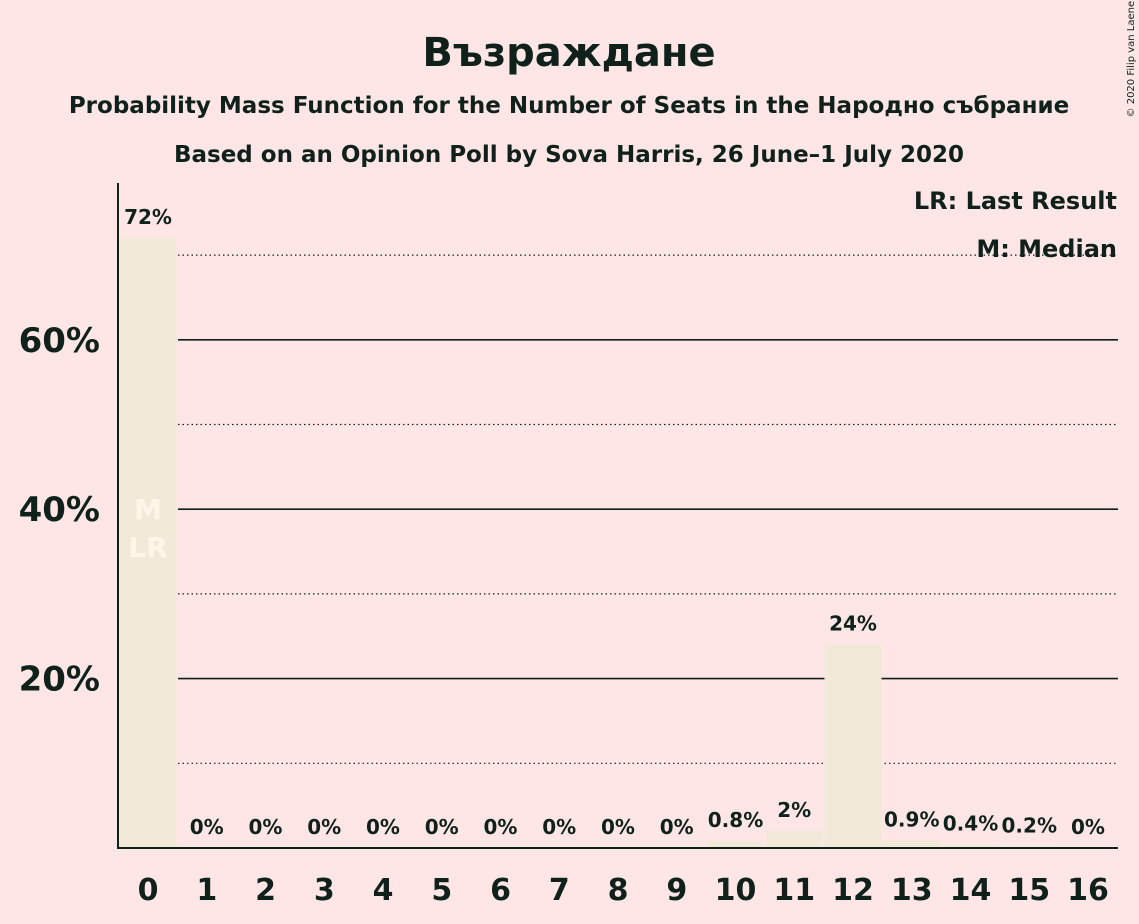 Image resolution: width=1139 pixels, height=924 pixels. Describe the element at coordinates (853, 624) in the screenshot. I see `bar-value-label-12: 24%` at that location.